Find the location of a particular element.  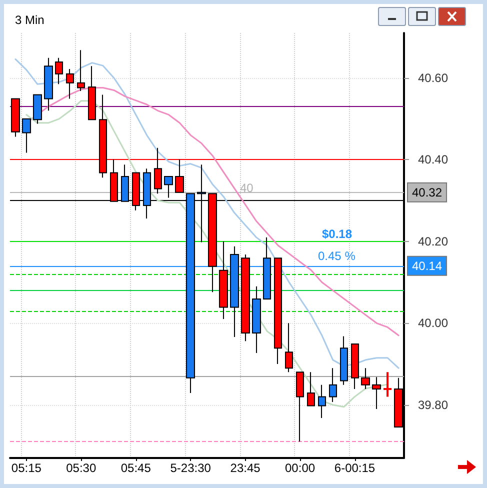

x-tick-label: 6-00:15 is located at coordinates (355, 468).